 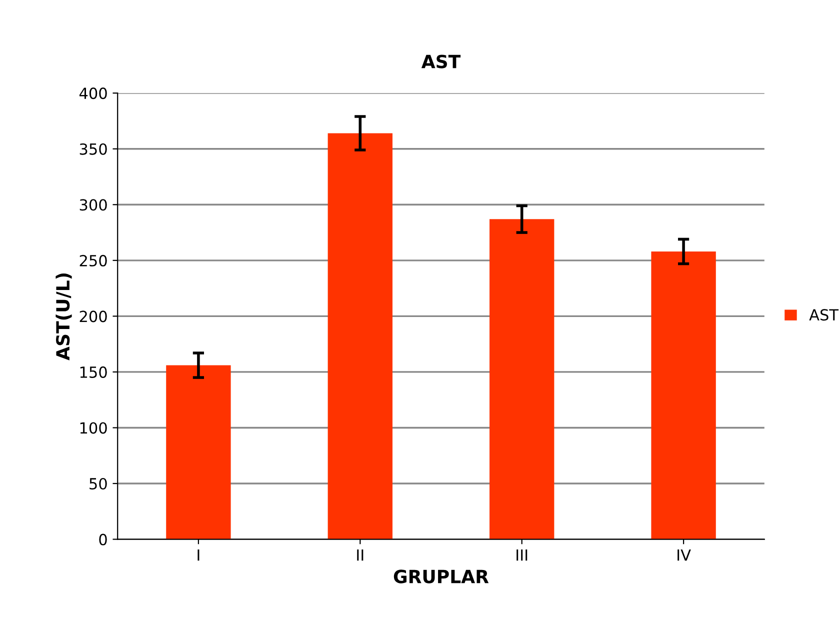 What do you see at coordinates (441, 61) in the screenshot?
I see `chart-title: AST` at bounding box center [441, 61].